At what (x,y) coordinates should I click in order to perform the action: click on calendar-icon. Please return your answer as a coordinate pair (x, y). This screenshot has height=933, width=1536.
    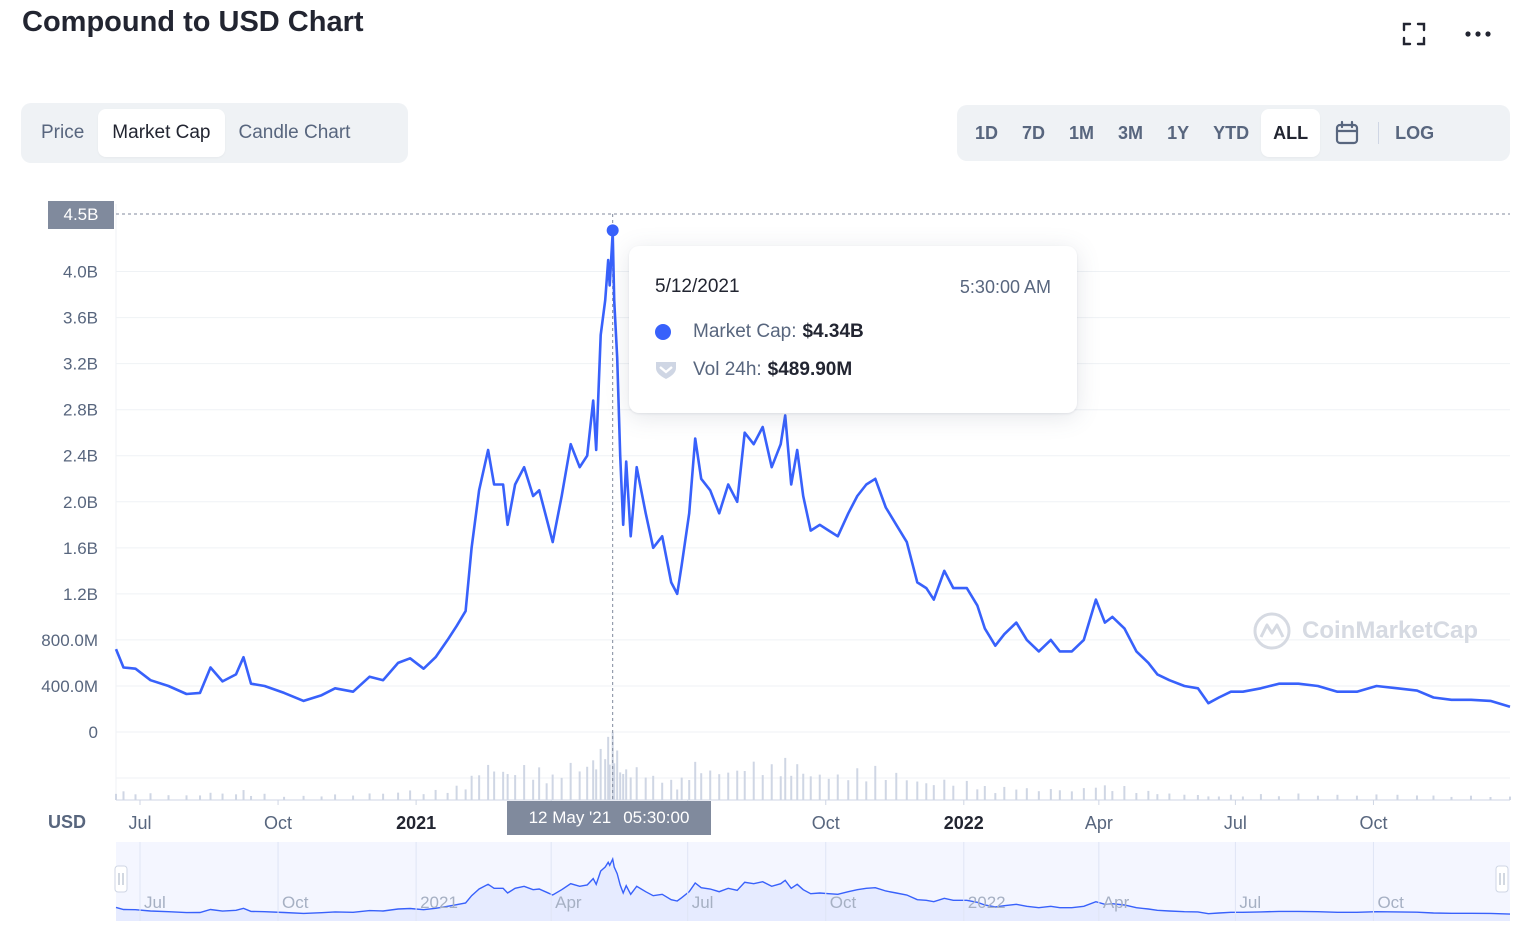
    Looking at the image, I should click on (1347, 133).